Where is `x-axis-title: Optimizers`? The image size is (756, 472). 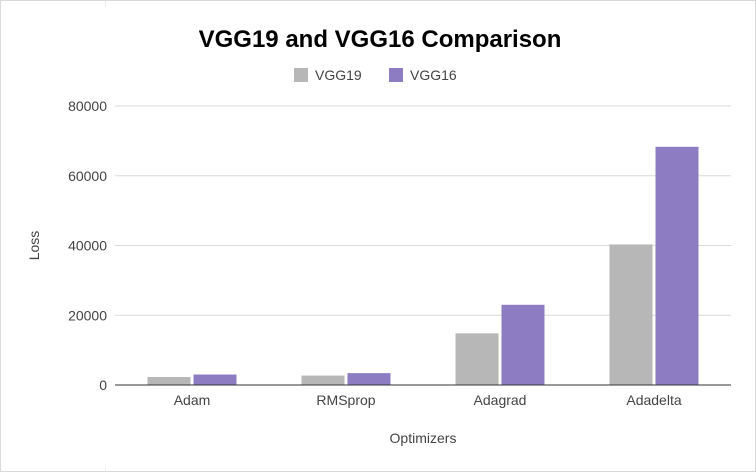
x-axis-title: Optimizers is located at coordinates (423, 438).